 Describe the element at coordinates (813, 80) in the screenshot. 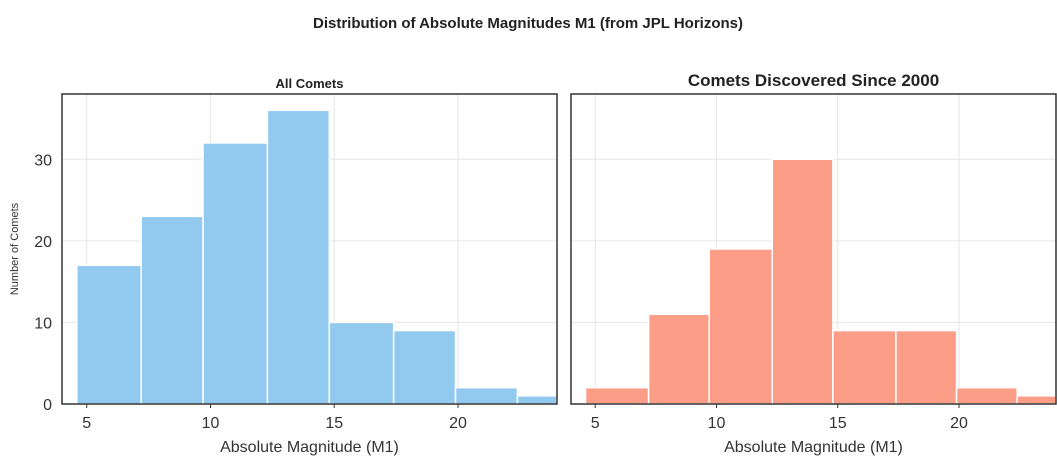

I see `since-2000-title: Comets Discovered Since 2000` at that location.